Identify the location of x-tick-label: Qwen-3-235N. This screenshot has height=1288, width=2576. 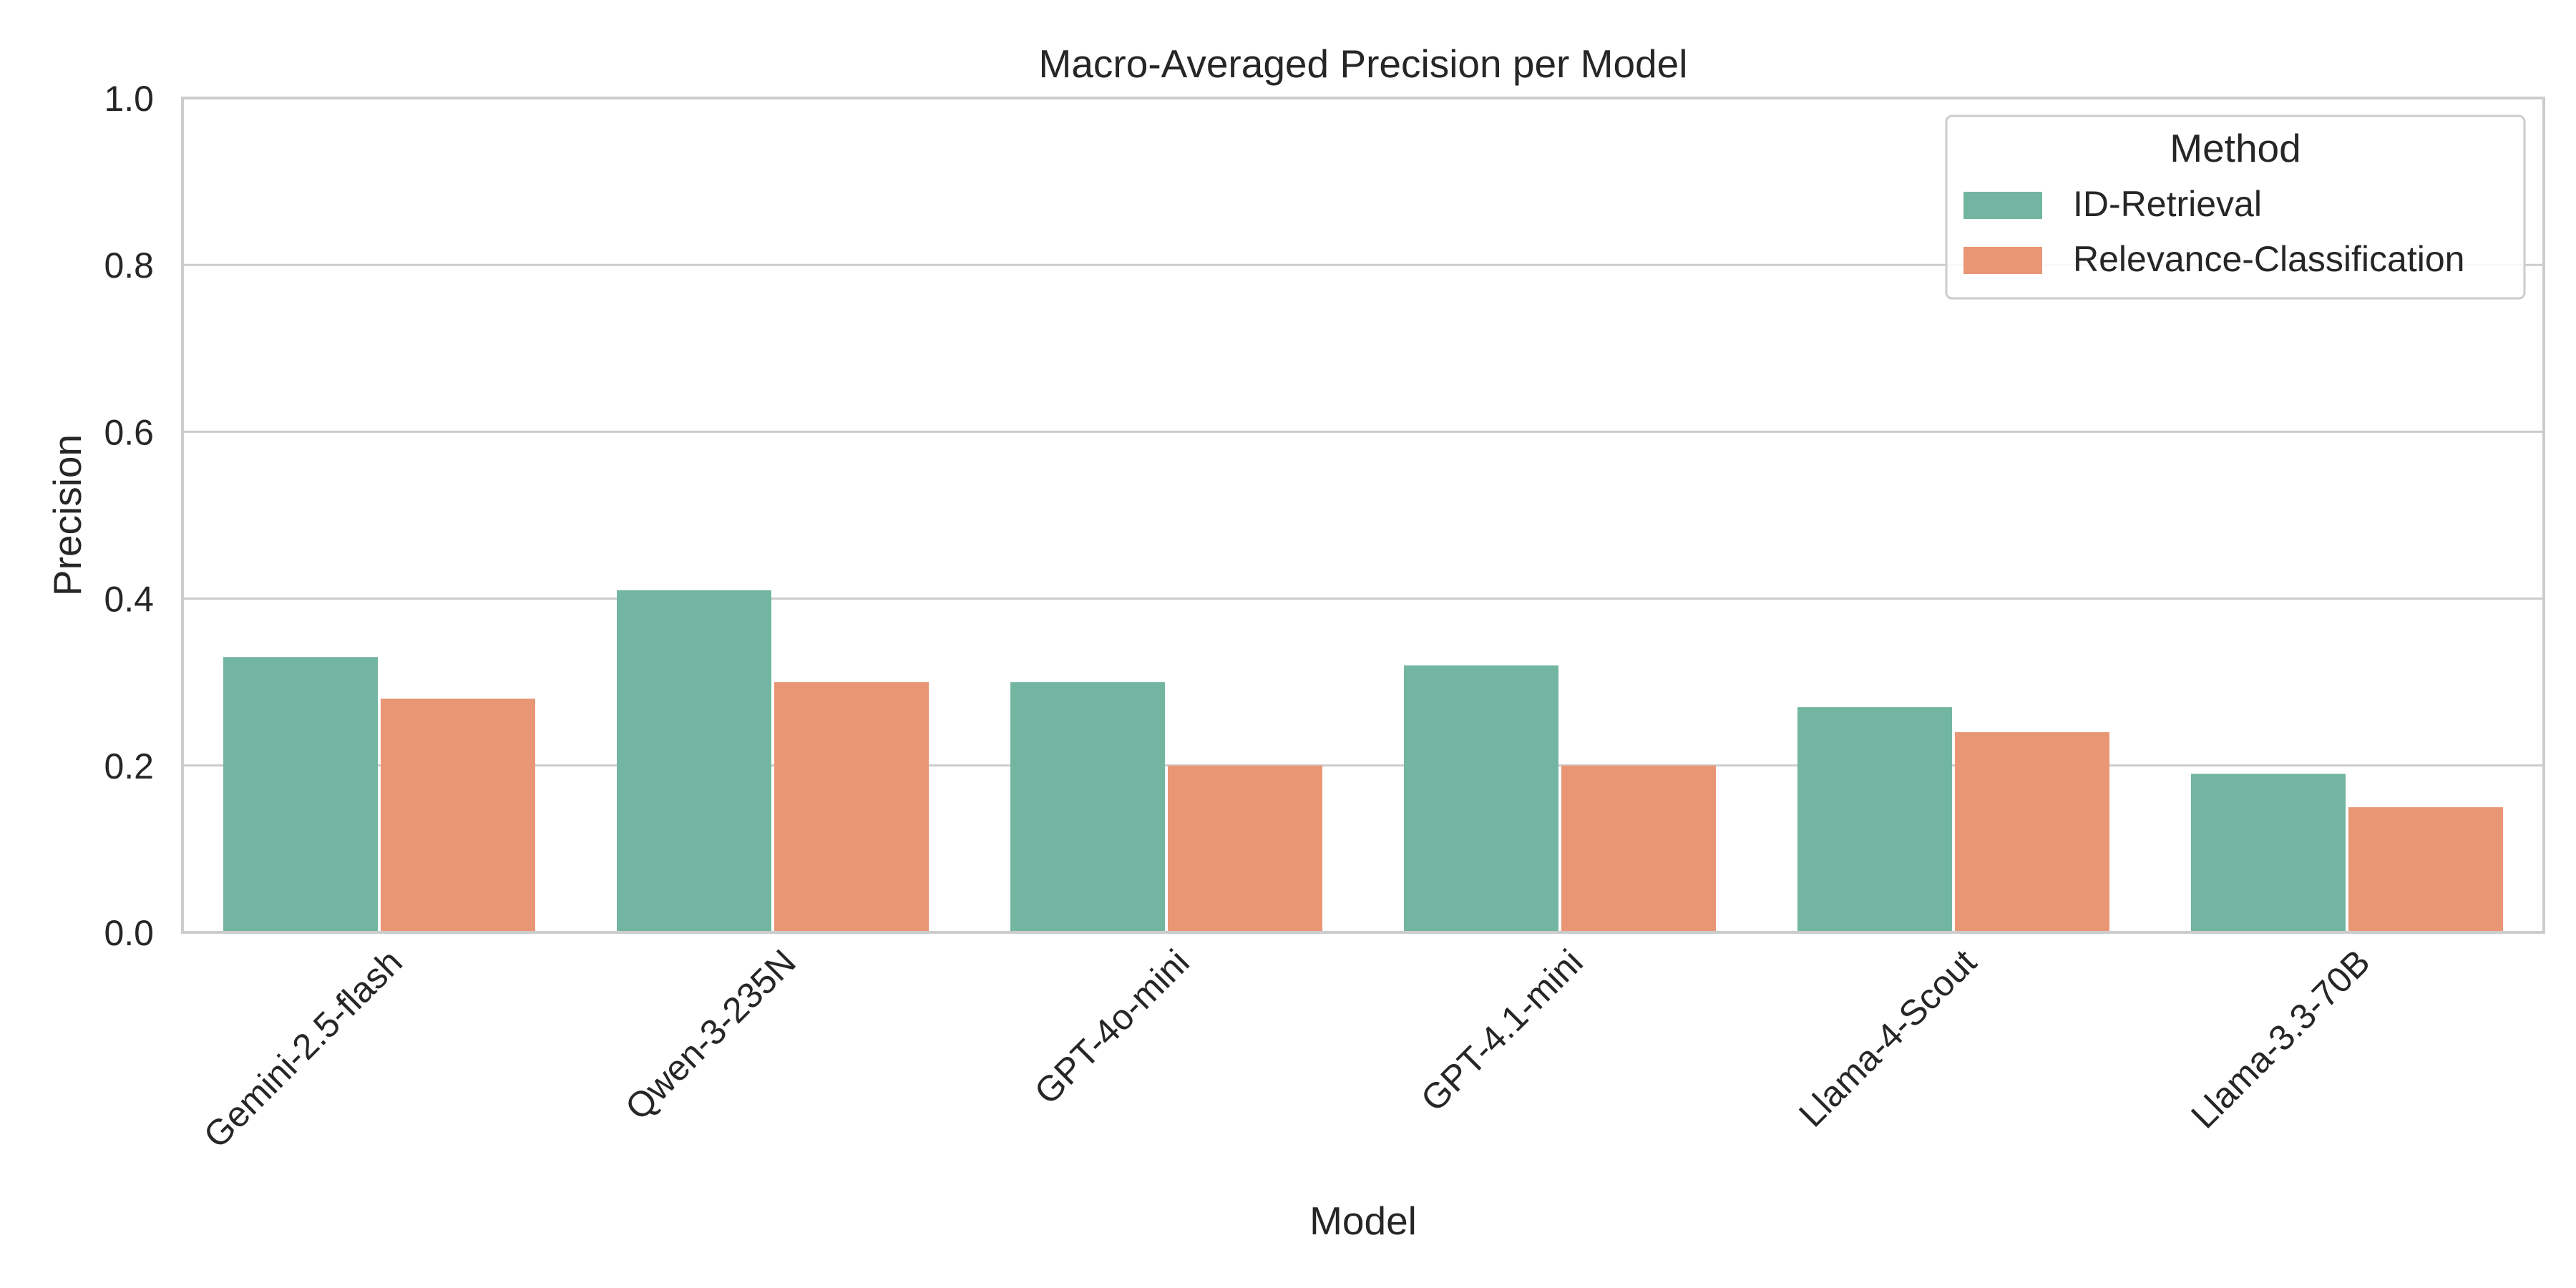
(711, 1035).